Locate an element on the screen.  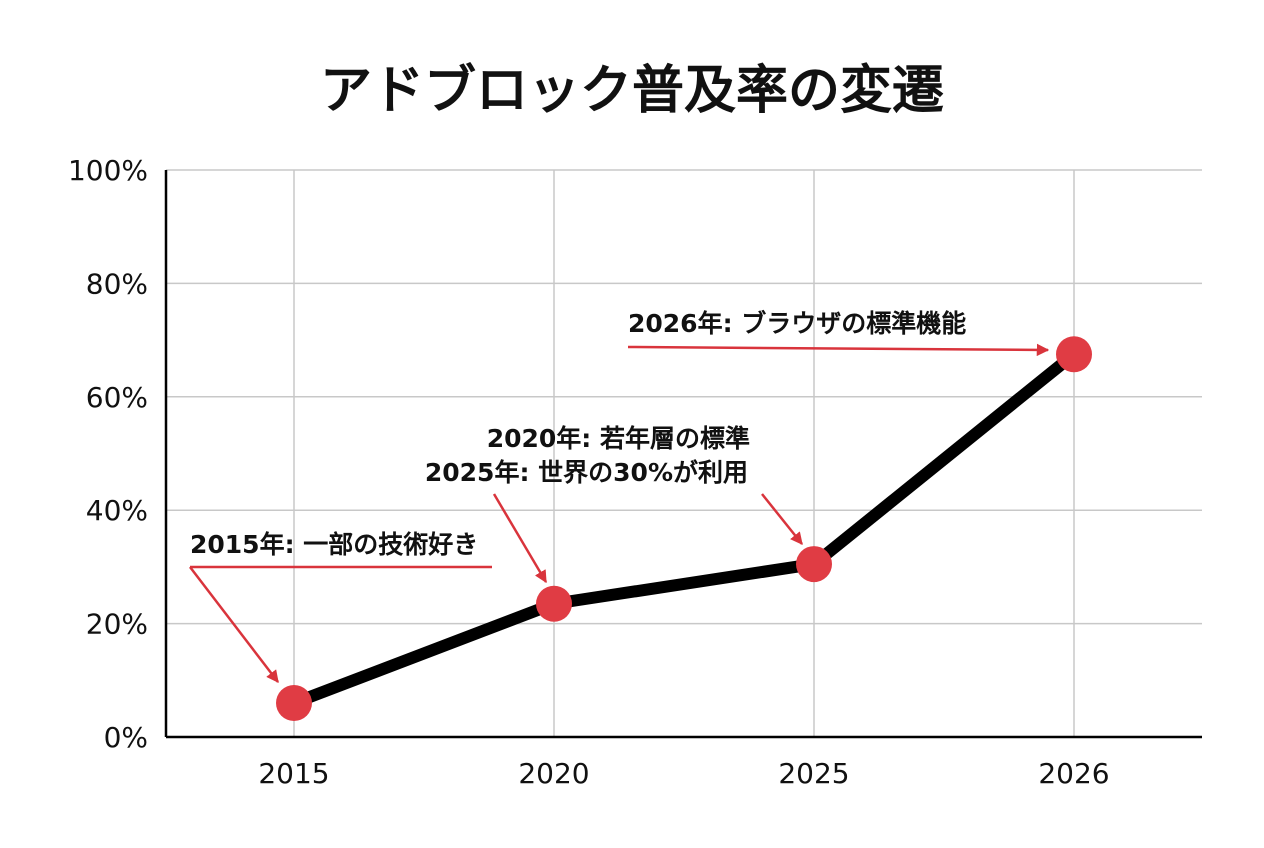
x-axis-ticks: 2015 2020 2025 2026 is located at coordinates (683, 773).